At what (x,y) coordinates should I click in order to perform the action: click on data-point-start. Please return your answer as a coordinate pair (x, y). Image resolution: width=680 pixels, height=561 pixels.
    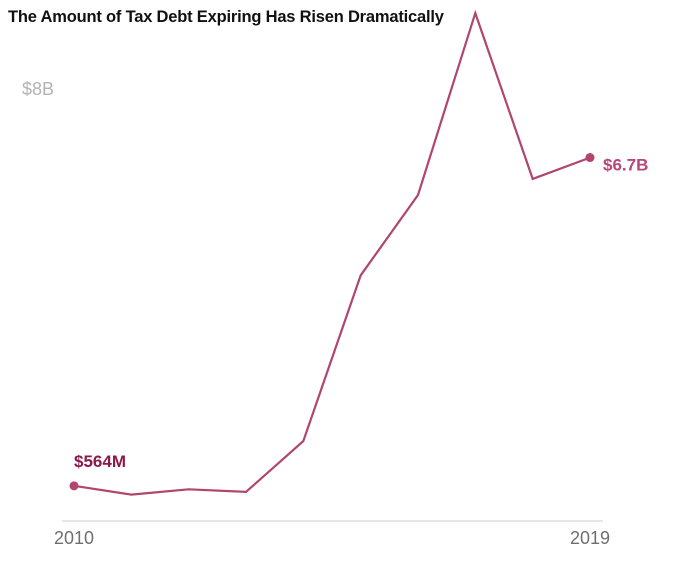
    Looking at the image, I should click on (74, 486).